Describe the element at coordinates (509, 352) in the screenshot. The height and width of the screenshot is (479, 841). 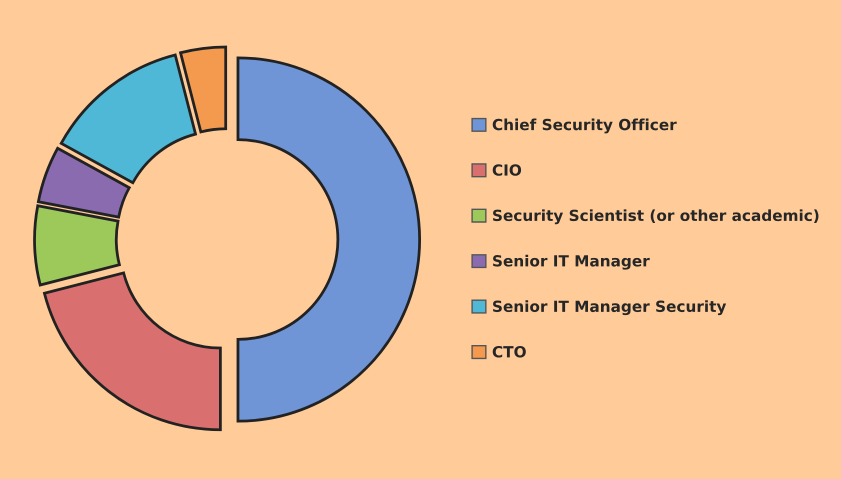
I see `legend-label: CTO` at that location.